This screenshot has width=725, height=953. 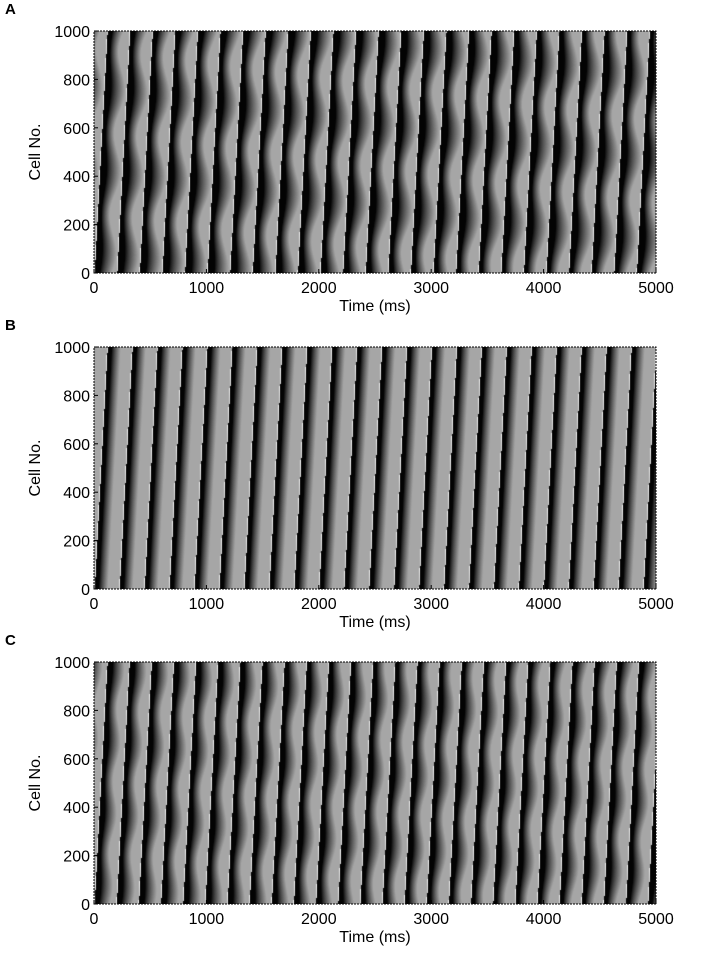 I want to click on panel-label: B, so click(x=10, y=325).